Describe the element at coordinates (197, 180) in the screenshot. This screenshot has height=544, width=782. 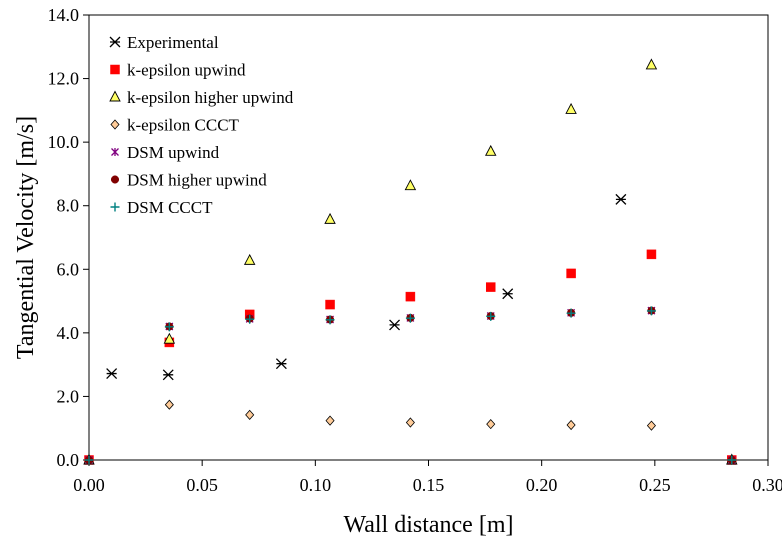
I see `legend-label: DSM higher upwind` at that location.